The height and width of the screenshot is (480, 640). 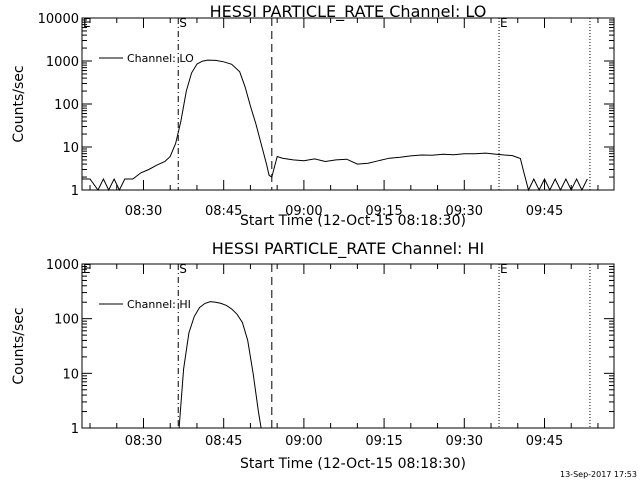 I want to click on y-tick-label: 10000, so click(x=58, y=19).